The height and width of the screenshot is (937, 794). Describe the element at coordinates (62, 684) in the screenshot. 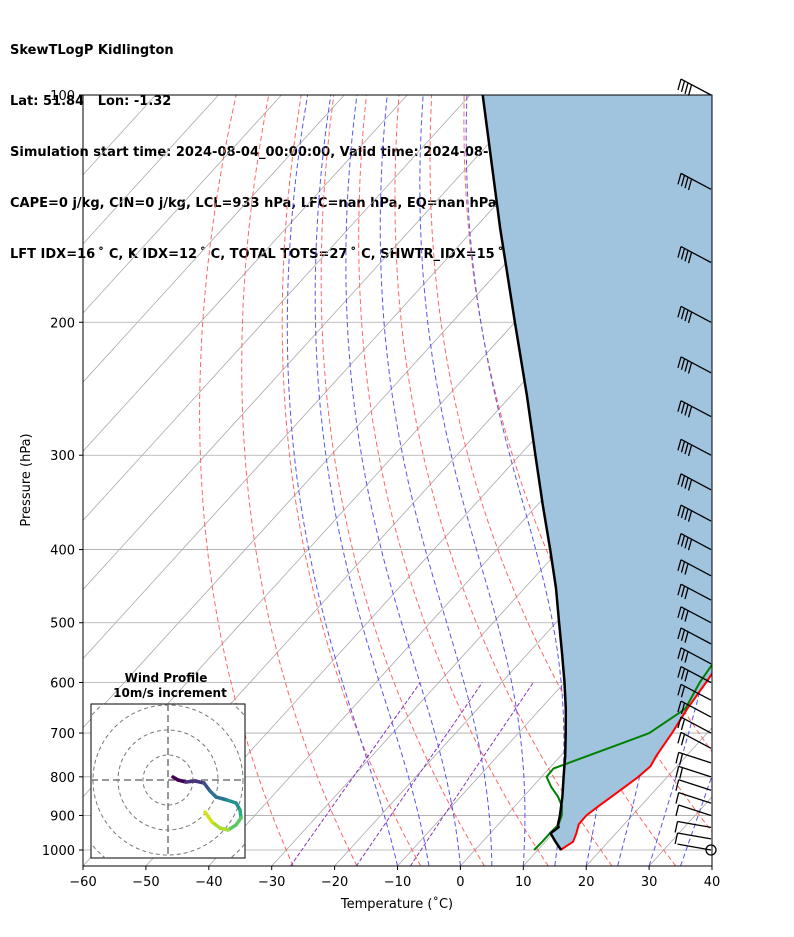

I see `y-tick-label: 600` at that location.